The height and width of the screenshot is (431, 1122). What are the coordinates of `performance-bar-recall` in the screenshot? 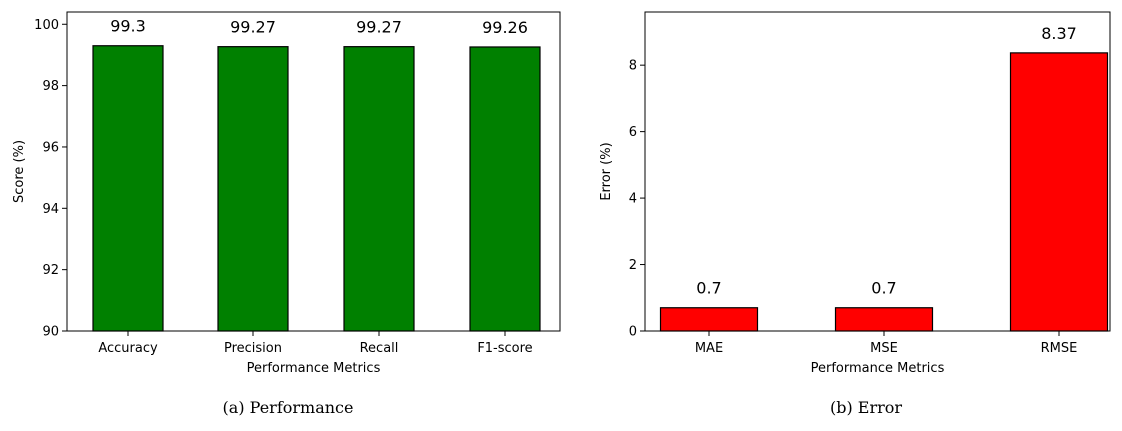 It's located at (379, 189).